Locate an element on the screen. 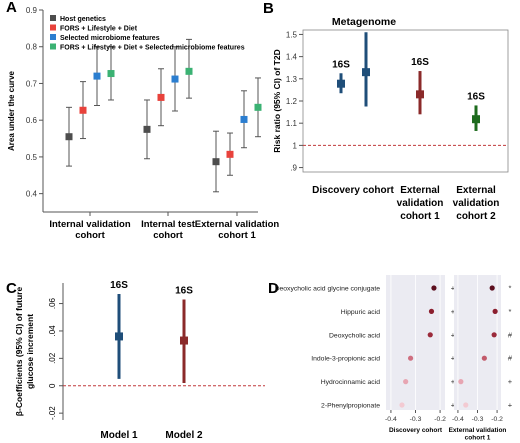 This screenshot has height=443, width=520. panel-letter: A is located at coordinates (11, 8).